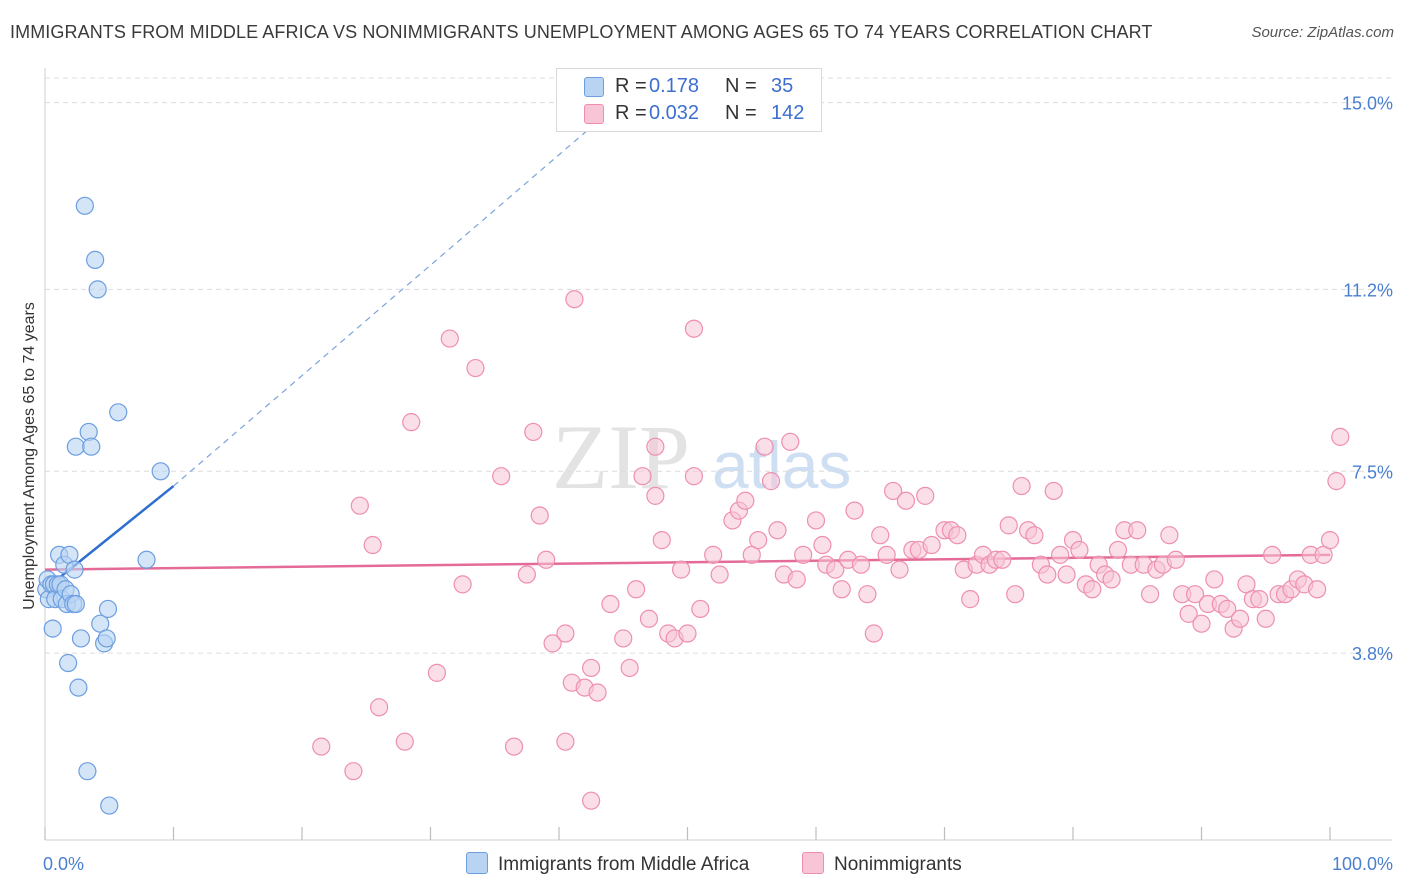 Image resolution: width=1406 pixels, height=892 pixels. I want to click on x-tick-label-max: 100.0%, so click(1362, 864).